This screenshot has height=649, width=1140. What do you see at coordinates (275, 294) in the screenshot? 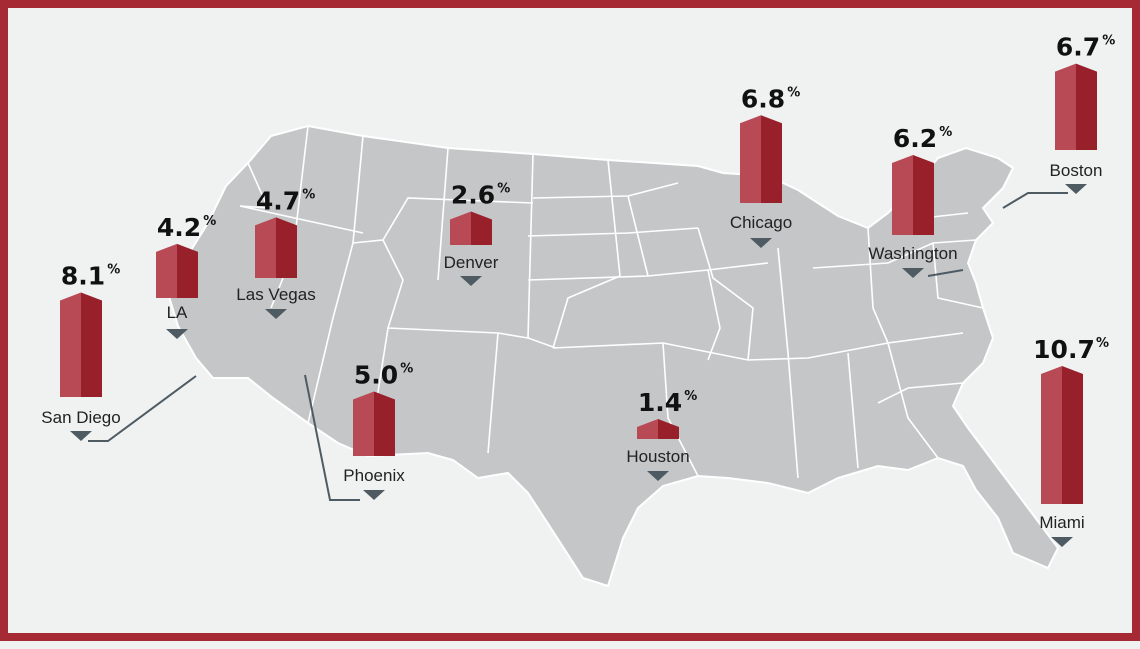
I see `city-label-las-vegas: Las Vegas` at bounding box center [275, 294].